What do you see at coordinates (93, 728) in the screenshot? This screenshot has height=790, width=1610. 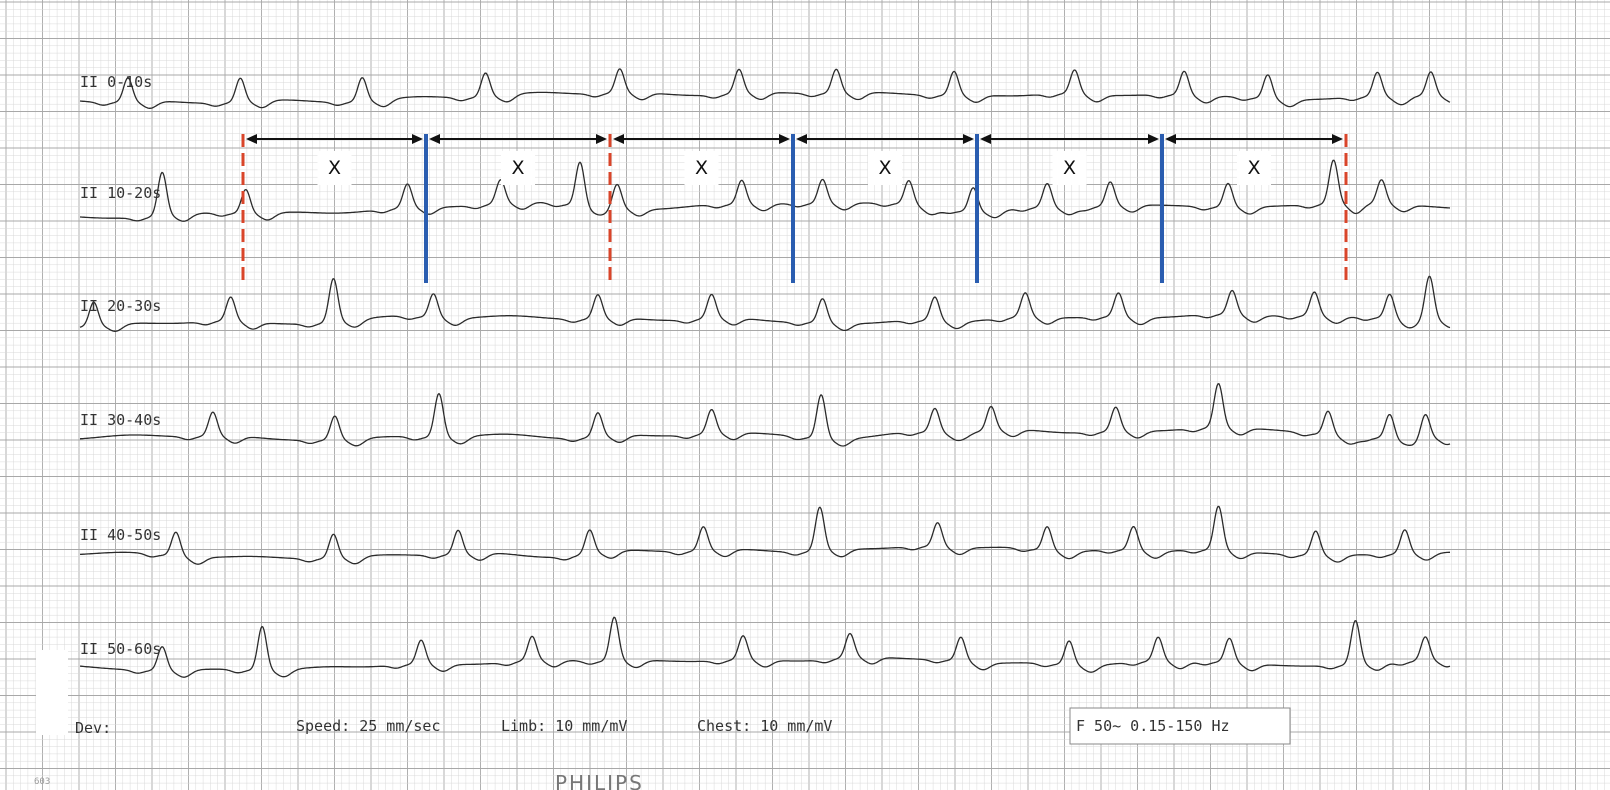 I see `footer-dev: Dev:` at bounding box center [93, 728].